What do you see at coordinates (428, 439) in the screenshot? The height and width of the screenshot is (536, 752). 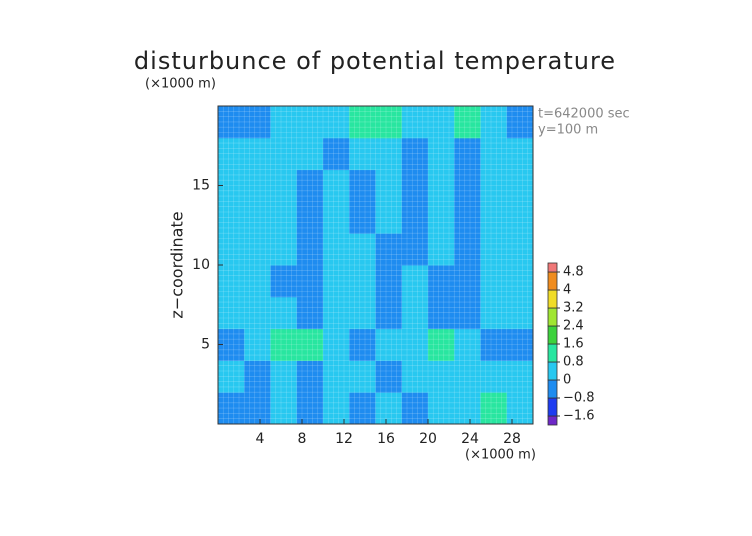 I see `x-tick-label: 20` at bounding box center [428, 439].